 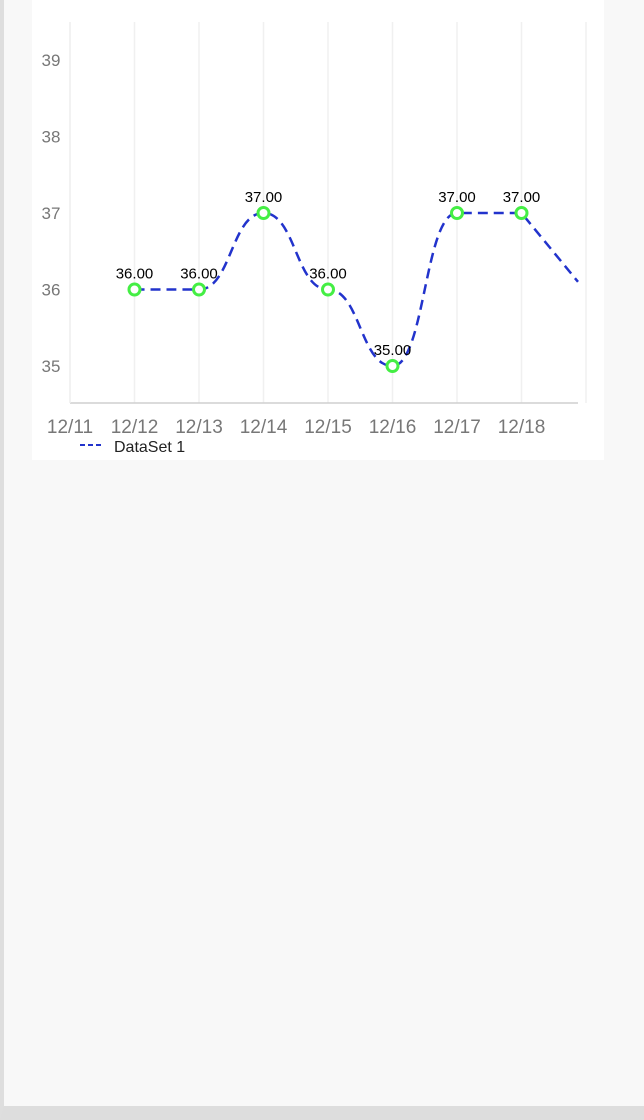 What do you see at coordinates (522, 427) in the screenshot?
I see `x-tick-label: 12/18` at bounding box center [522, 427].